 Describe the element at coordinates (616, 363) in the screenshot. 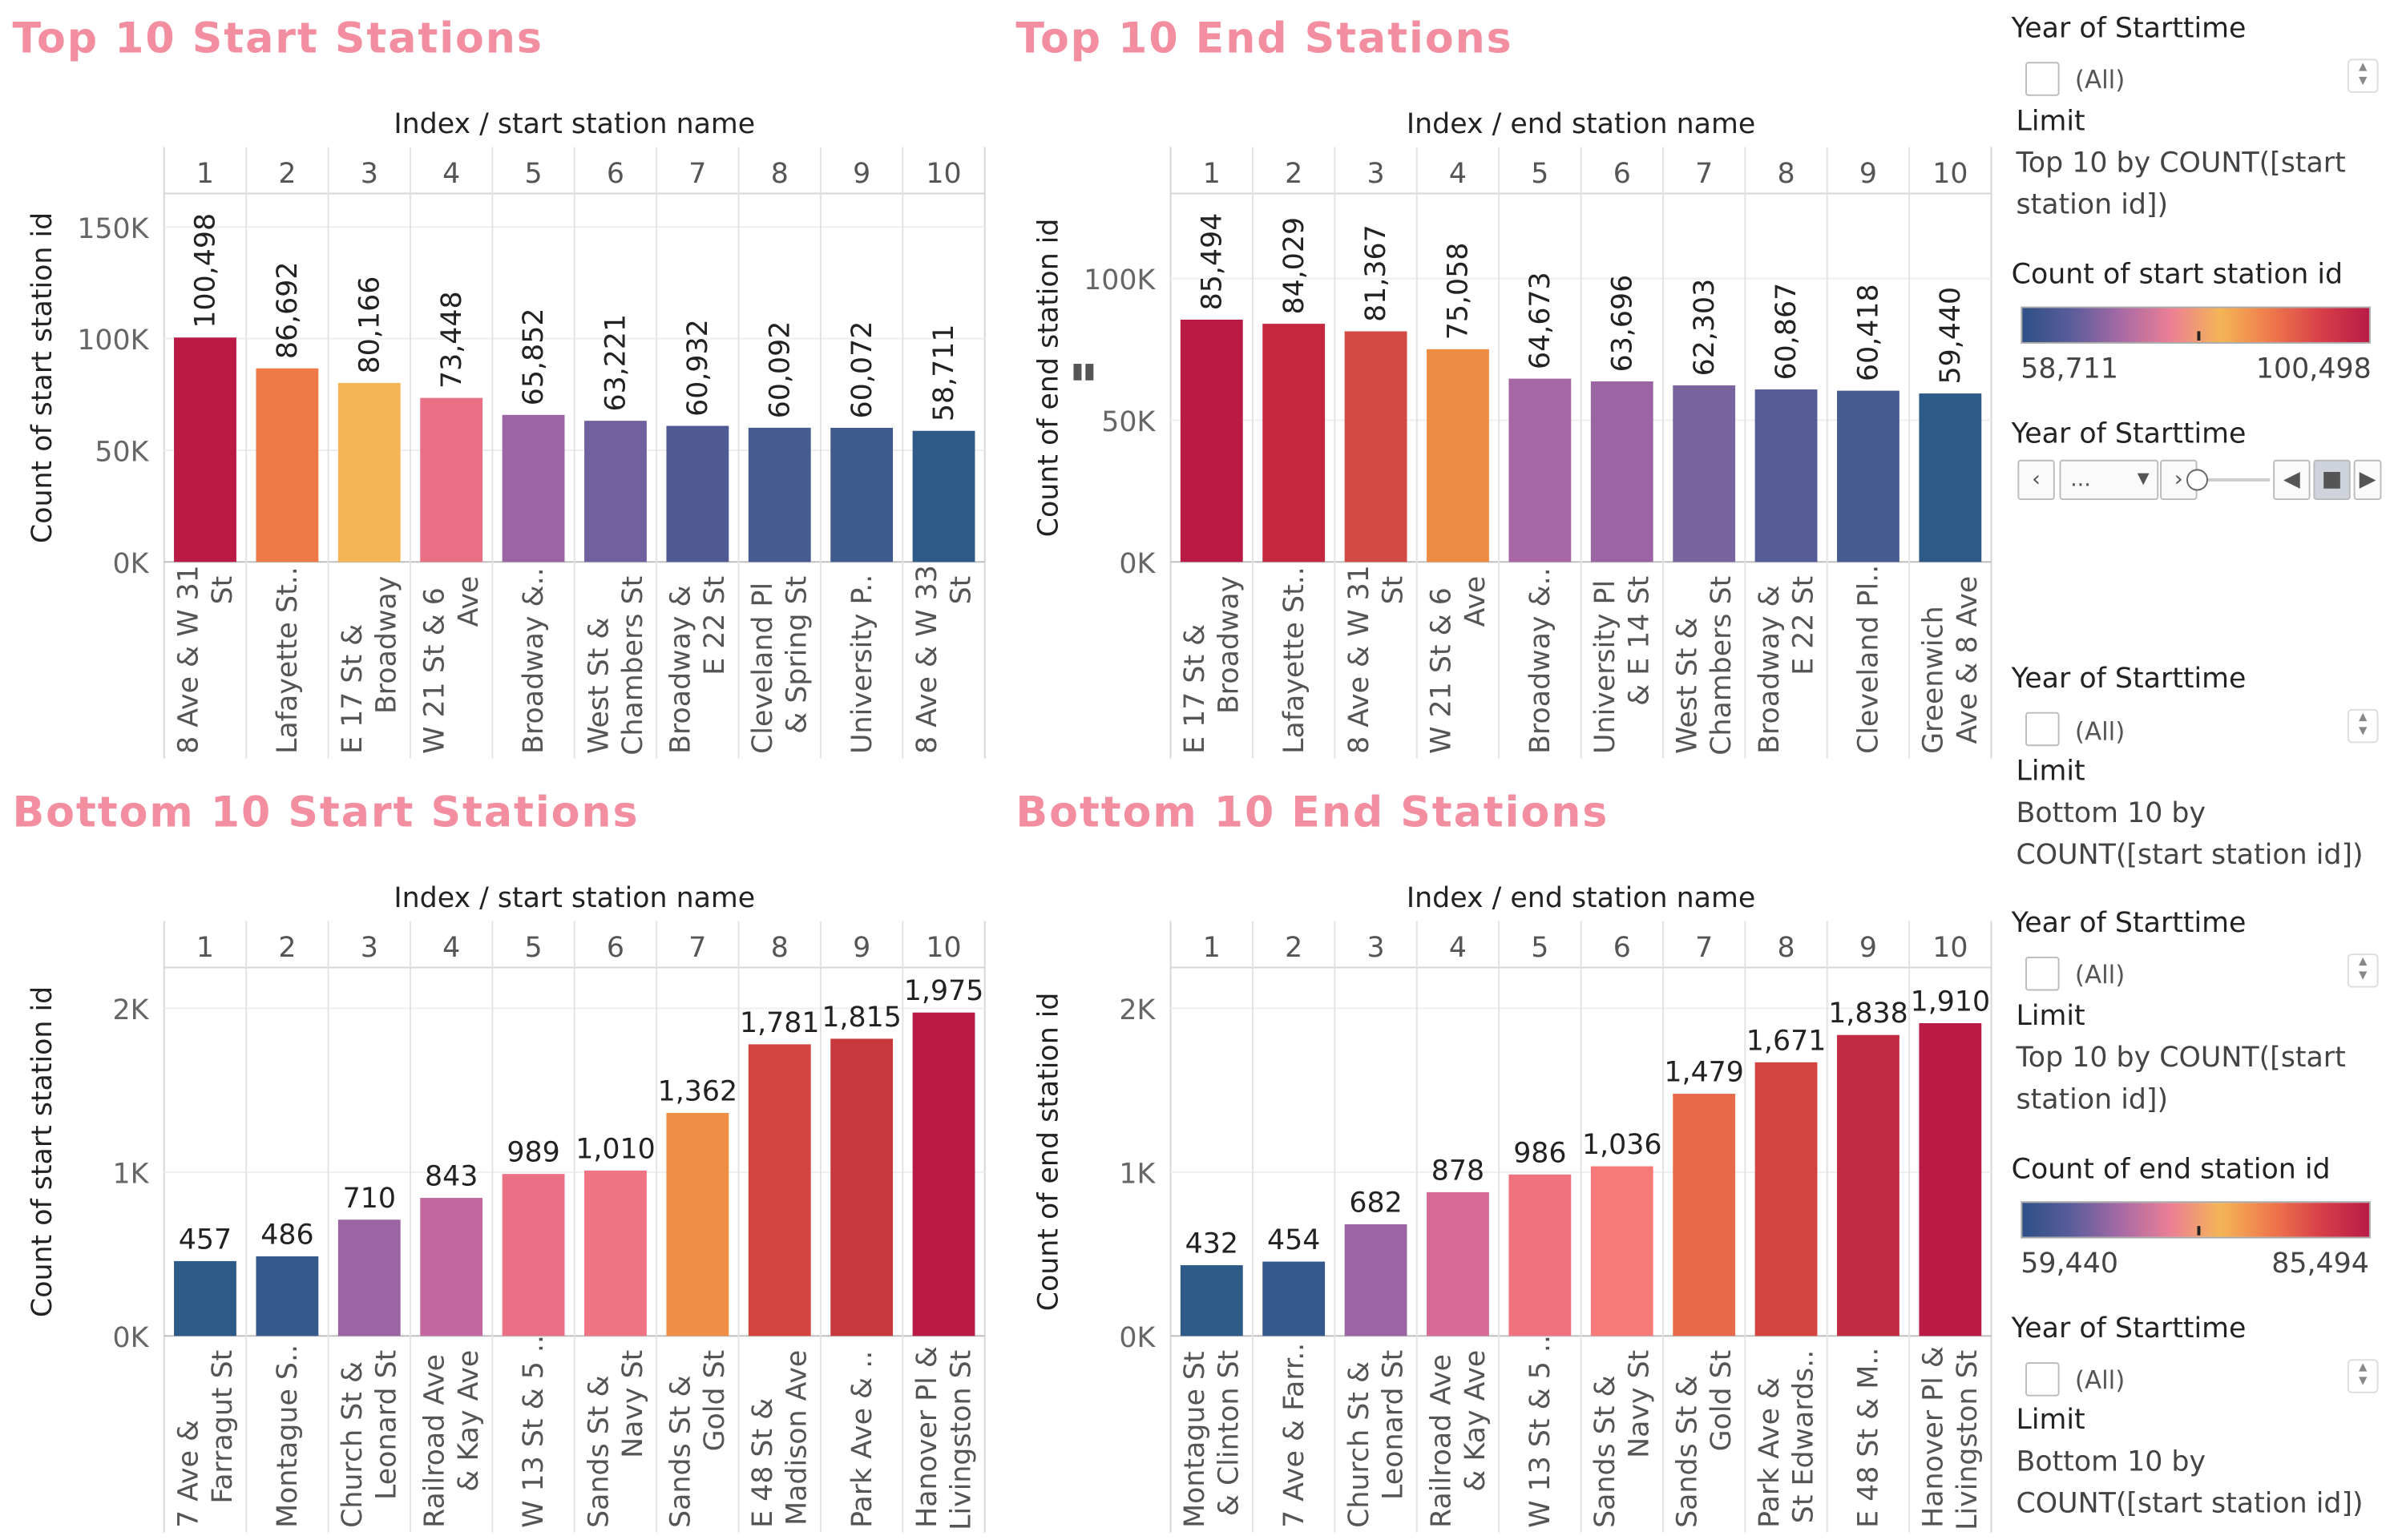

I see `data-label: 63,221` at that location.